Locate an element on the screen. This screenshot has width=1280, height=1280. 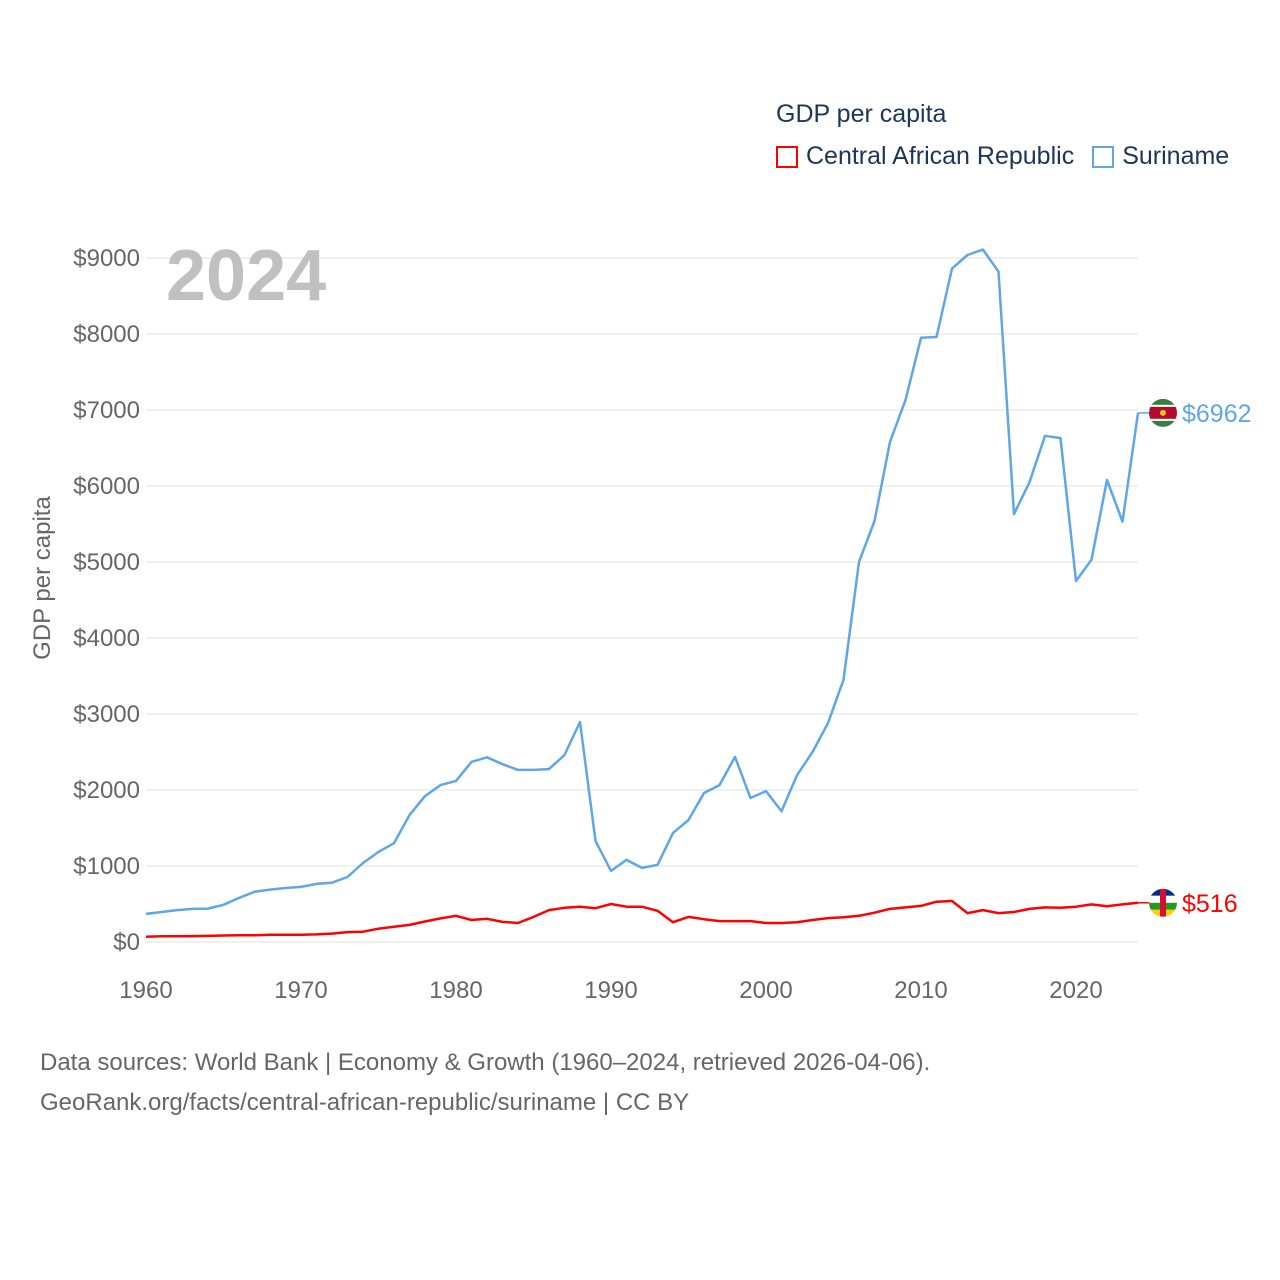
series-line-car is located at coordinates (642, 918).